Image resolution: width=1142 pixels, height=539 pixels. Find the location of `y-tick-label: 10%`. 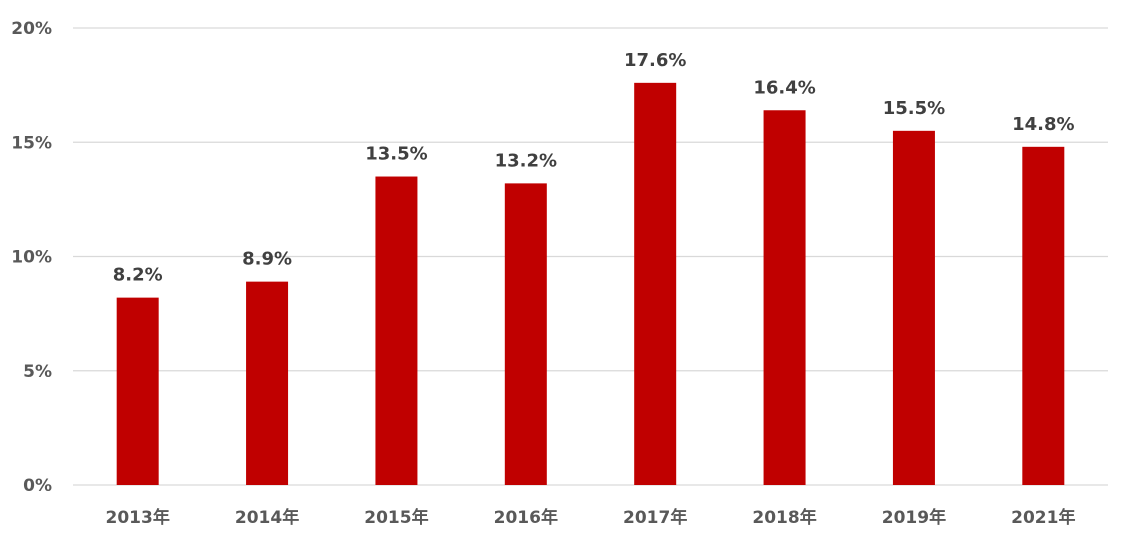

y-tick-label: 10% is located at coordinates (31, 258).